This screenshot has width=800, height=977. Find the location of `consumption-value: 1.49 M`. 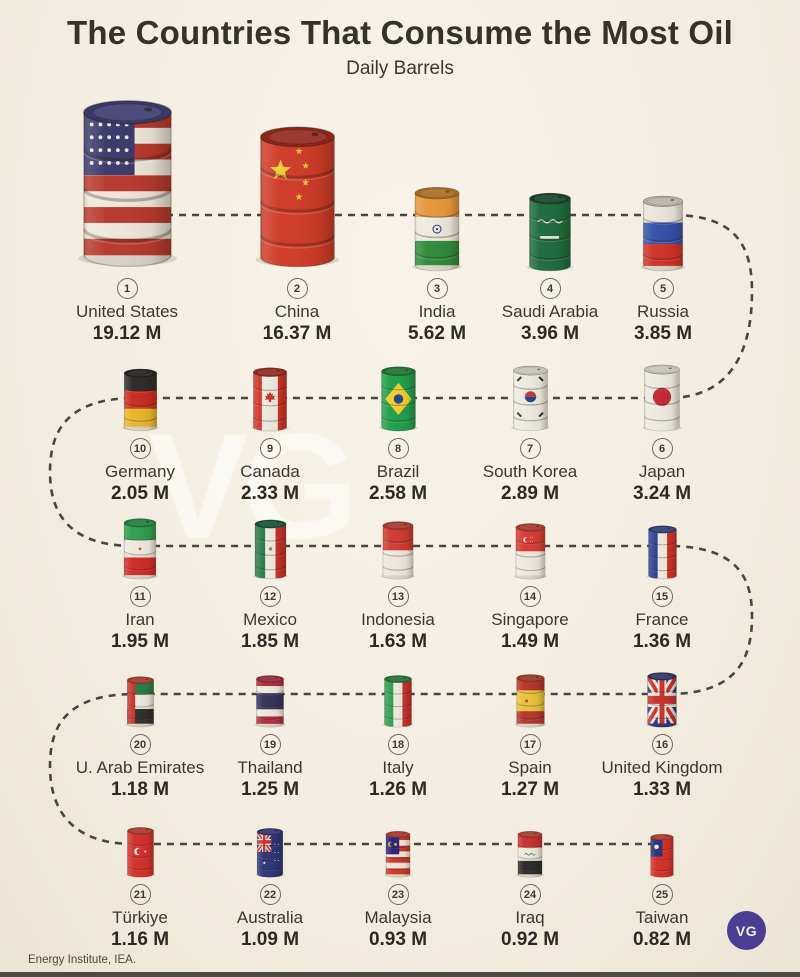

consumption-value: 1.49 M is located at coordinates (530, 642).